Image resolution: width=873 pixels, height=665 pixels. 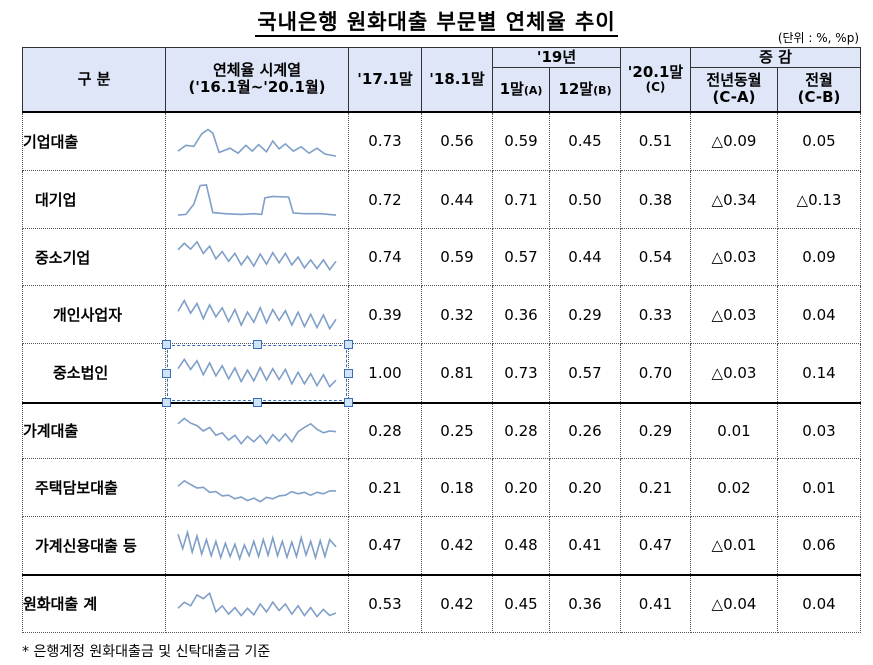 I want to click on cell-v2001: 0.51, so click(x=655, y=140).